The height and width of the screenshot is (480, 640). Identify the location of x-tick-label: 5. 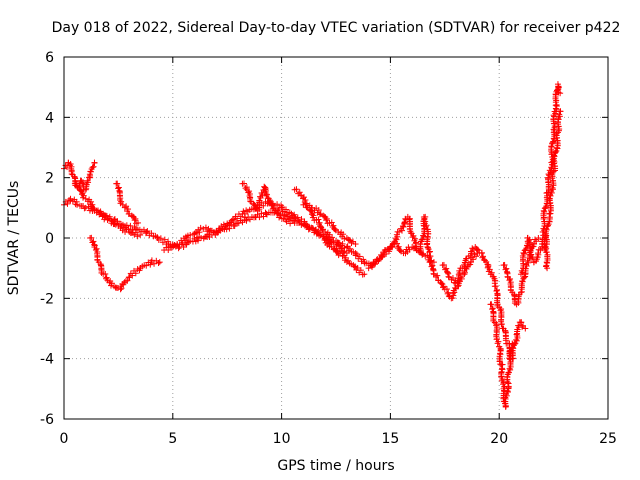
(172, 439).